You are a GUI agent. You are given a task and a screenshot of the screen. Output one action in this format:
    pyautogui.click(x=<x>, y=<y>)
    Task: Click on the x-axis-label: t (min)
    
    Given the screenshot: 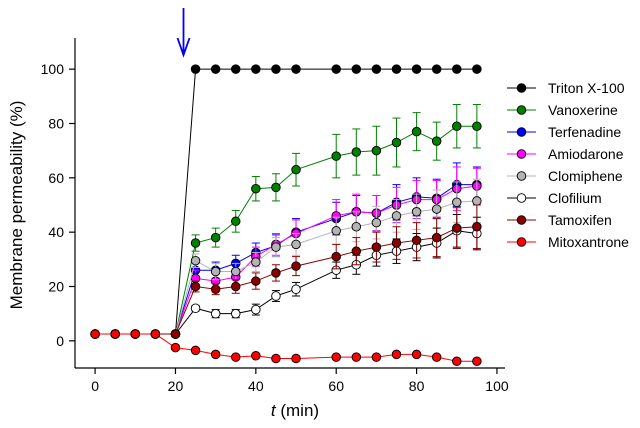 What is the action you would take?
    pyautogui.click(x=295, y=410)
    